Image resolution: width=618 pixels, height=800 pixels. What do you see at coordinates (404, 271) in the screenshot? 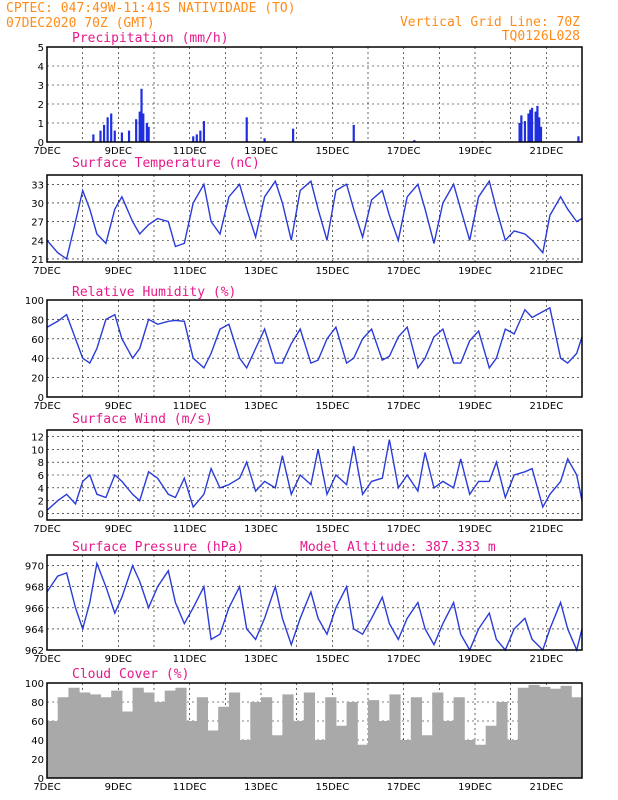
I see `temp-x-tick-label: 17DEC` at bounding box center [404, 271].